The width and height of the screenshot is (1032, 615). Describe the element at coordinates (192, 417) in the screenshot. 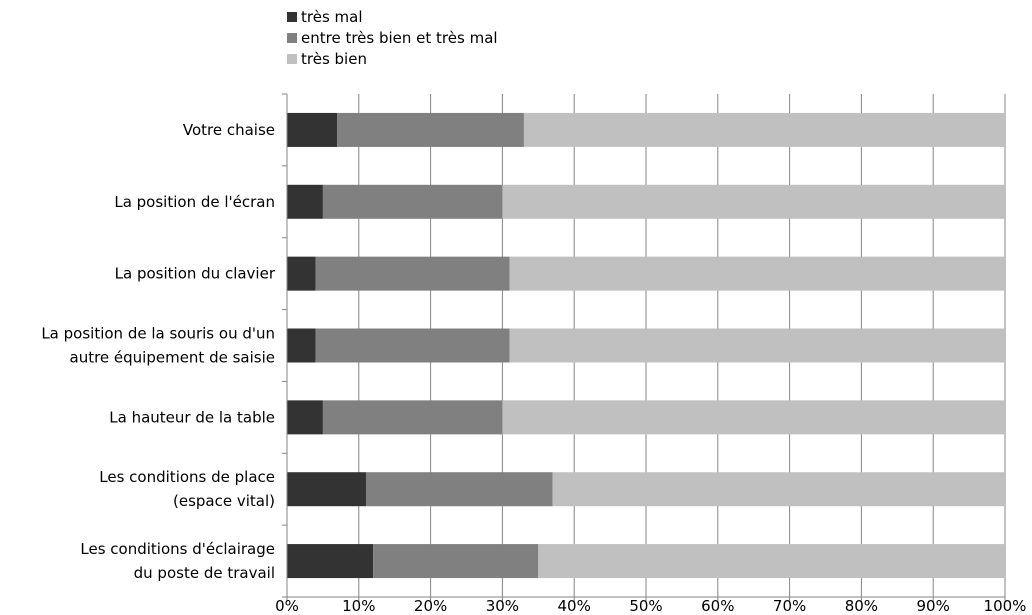

I see `category-label: La hauteur de la table` at that location.